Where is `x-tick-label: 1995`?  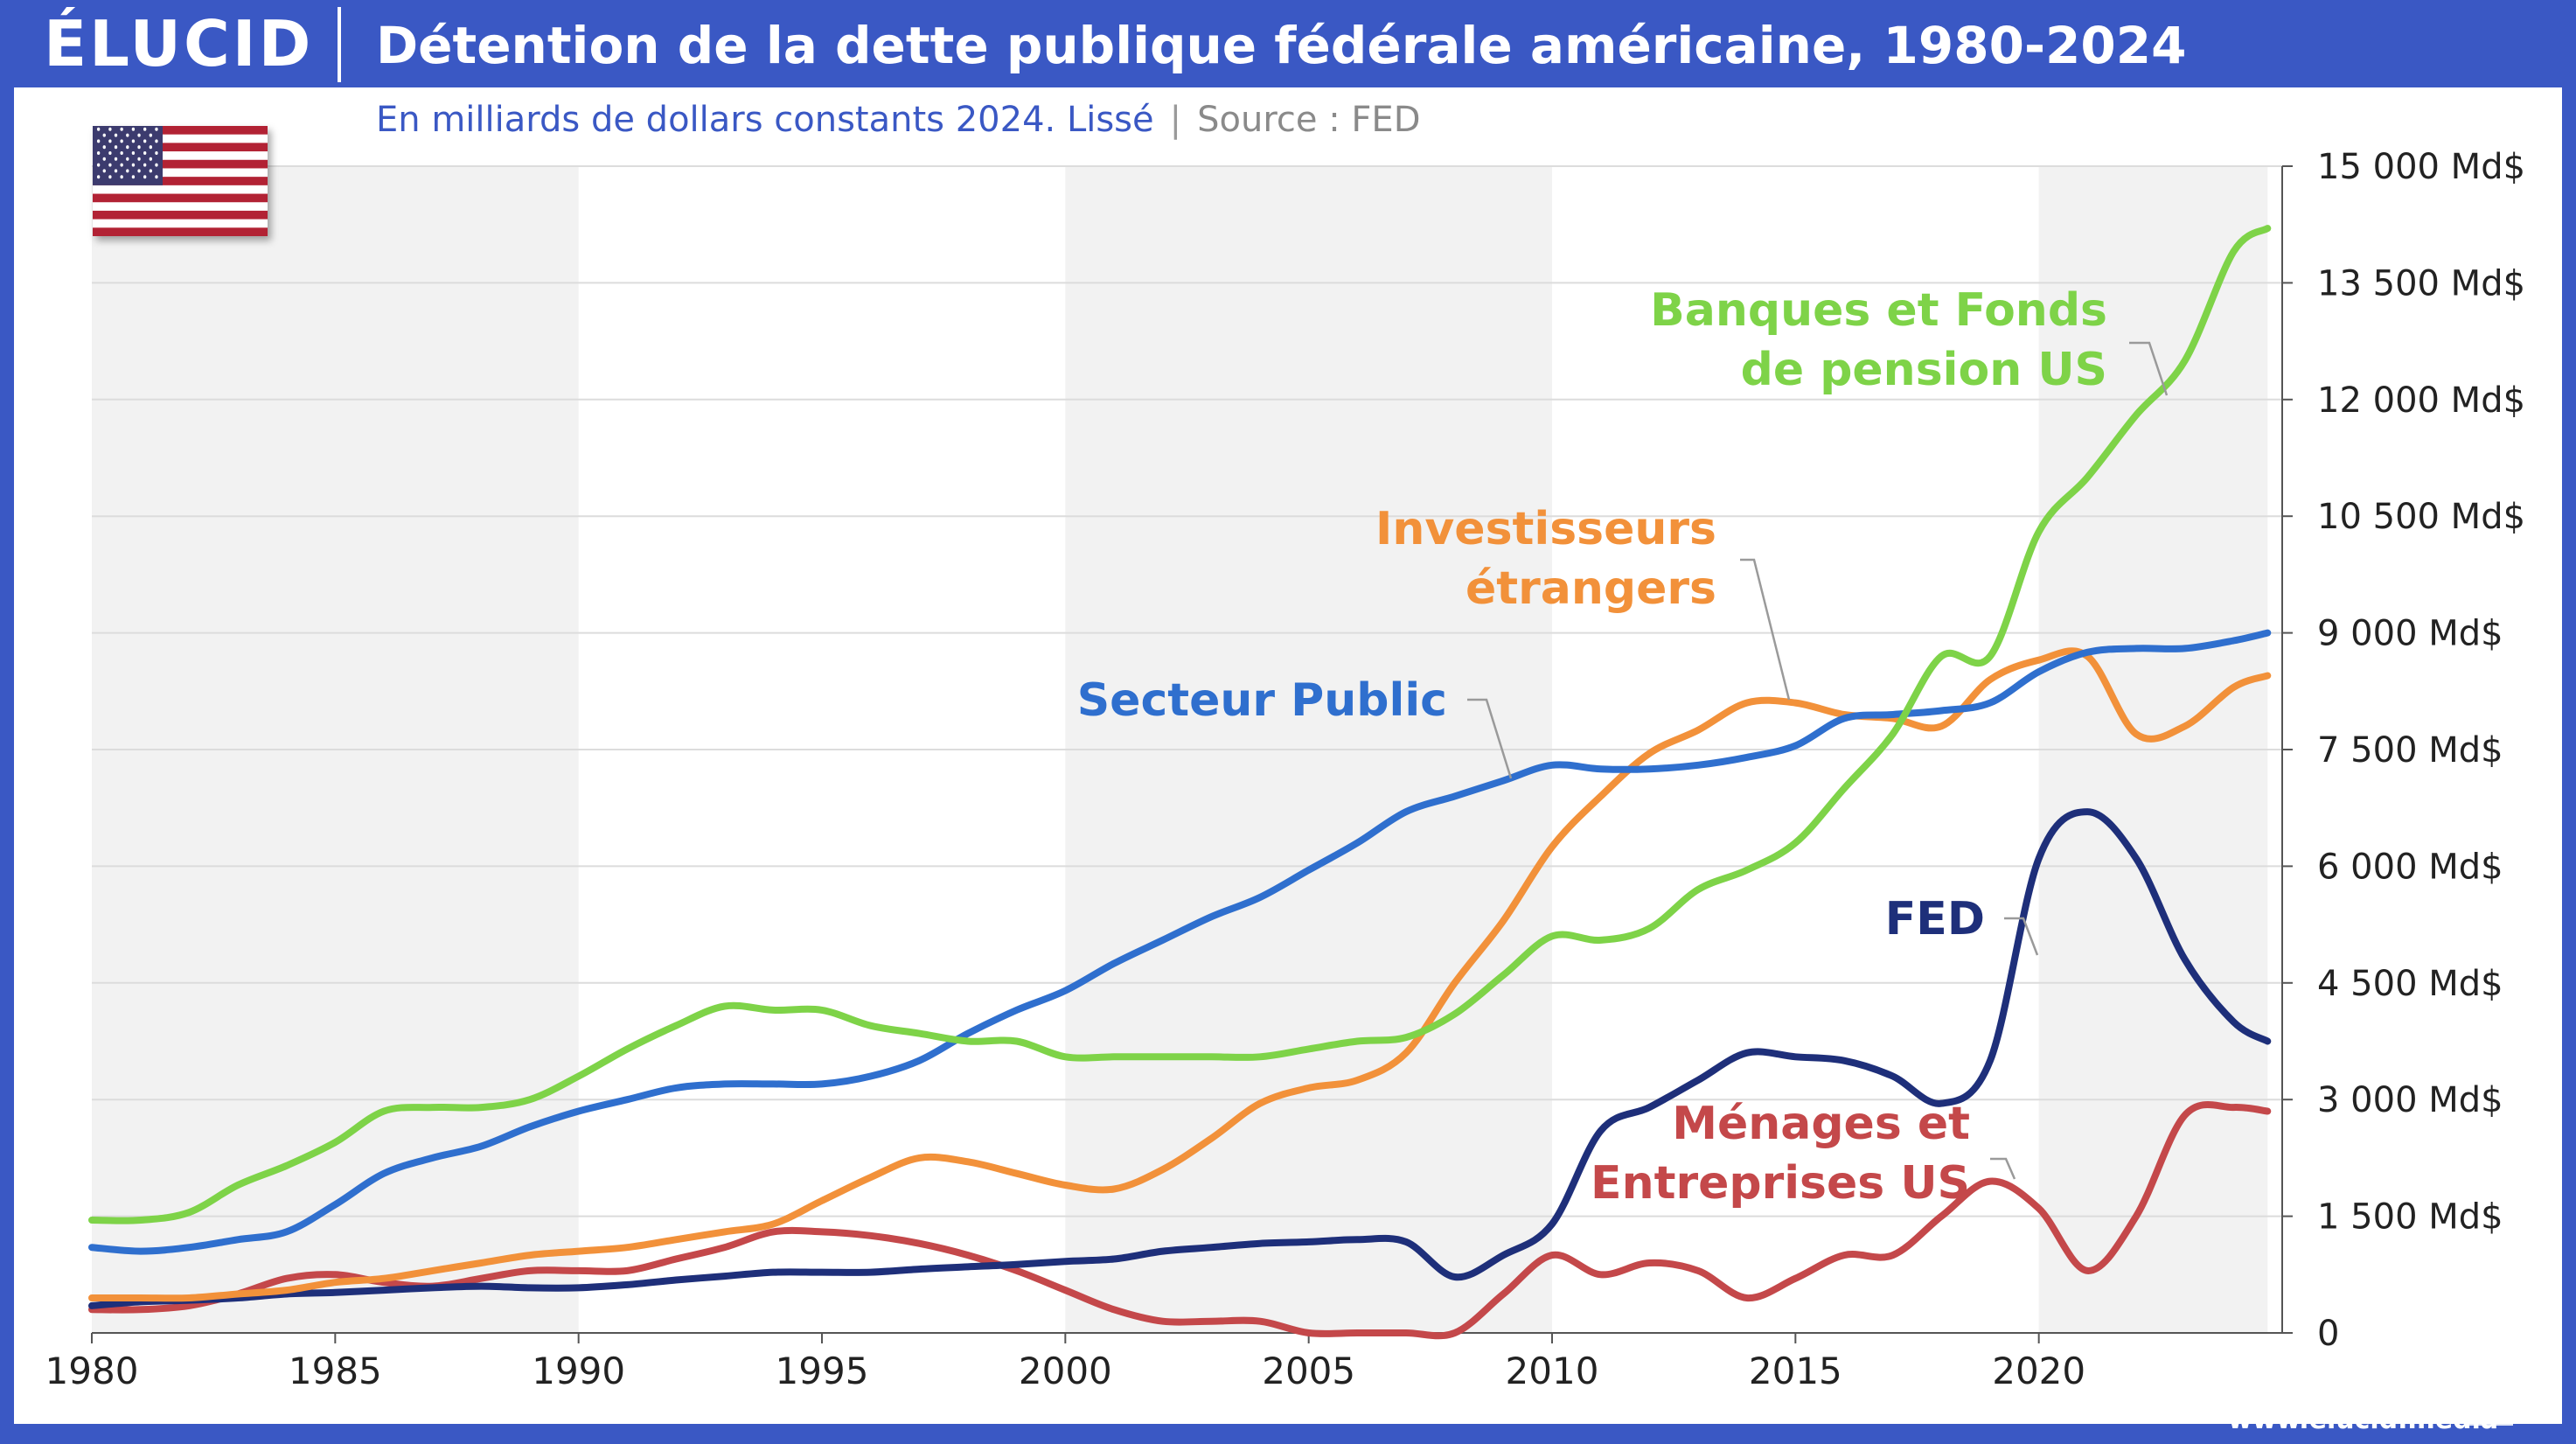 x-tick-label: 1995 is located at coordinates (822, 1371).